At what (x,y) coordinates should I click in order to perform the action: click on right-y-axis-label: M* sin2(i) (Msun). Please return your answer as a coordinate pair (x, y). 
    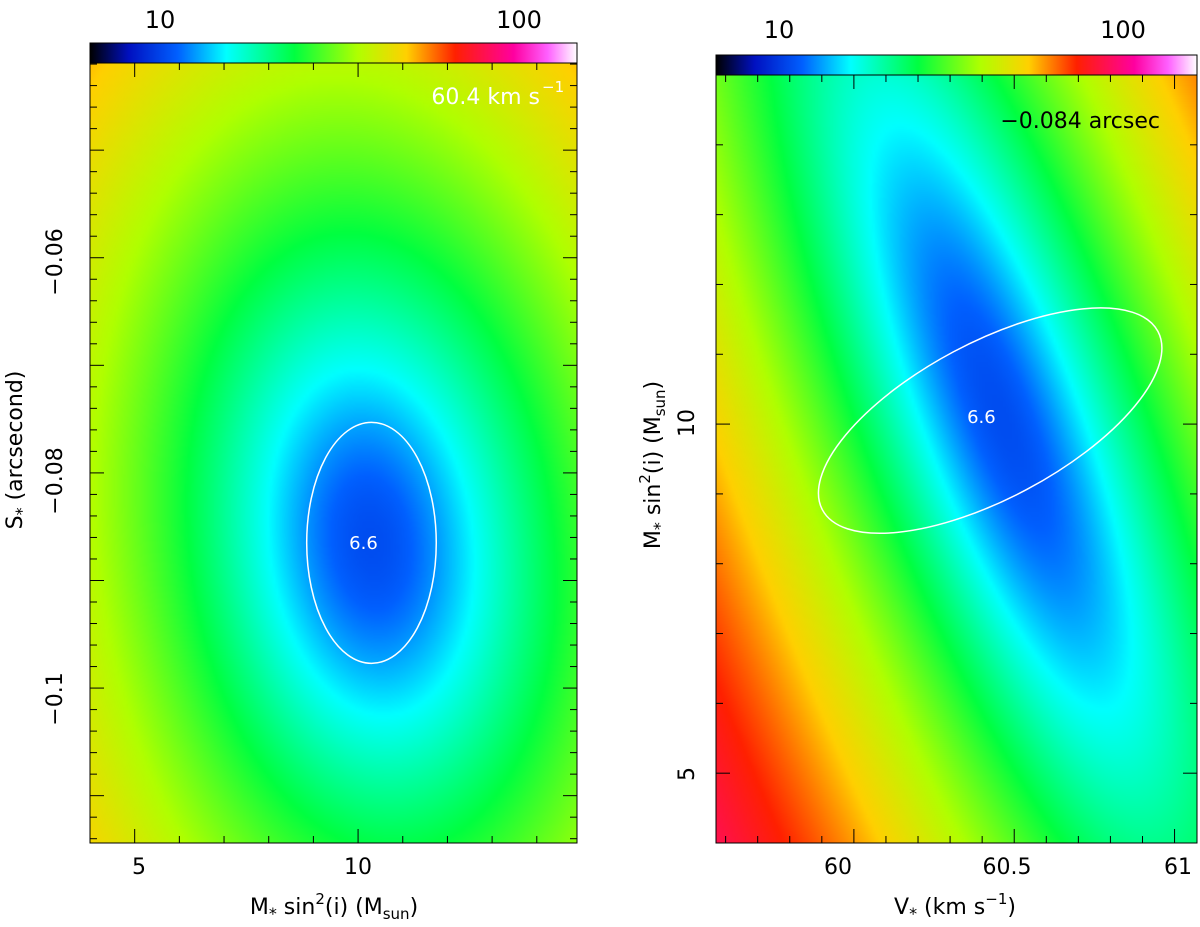
    Looking at the image, I should click on (652, 465).